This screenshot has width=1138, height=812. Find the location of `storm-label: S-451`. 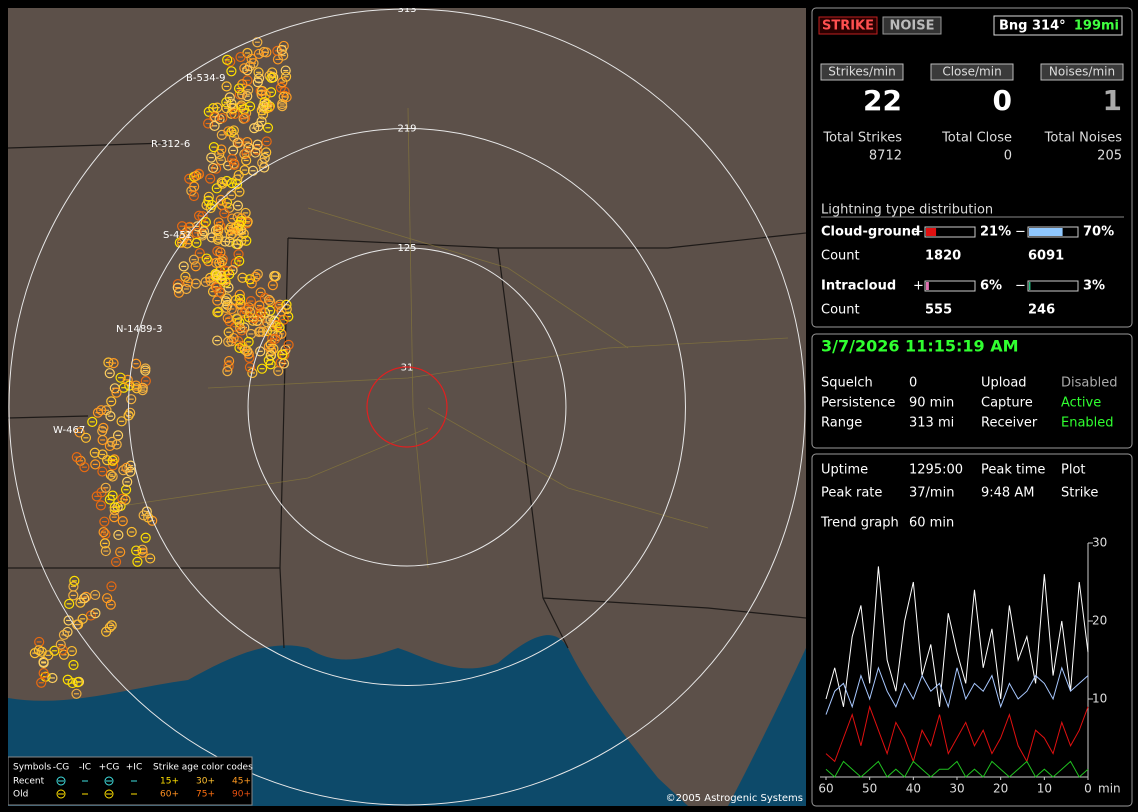

storm-label: S-451 is located at coordinates (177, 235).